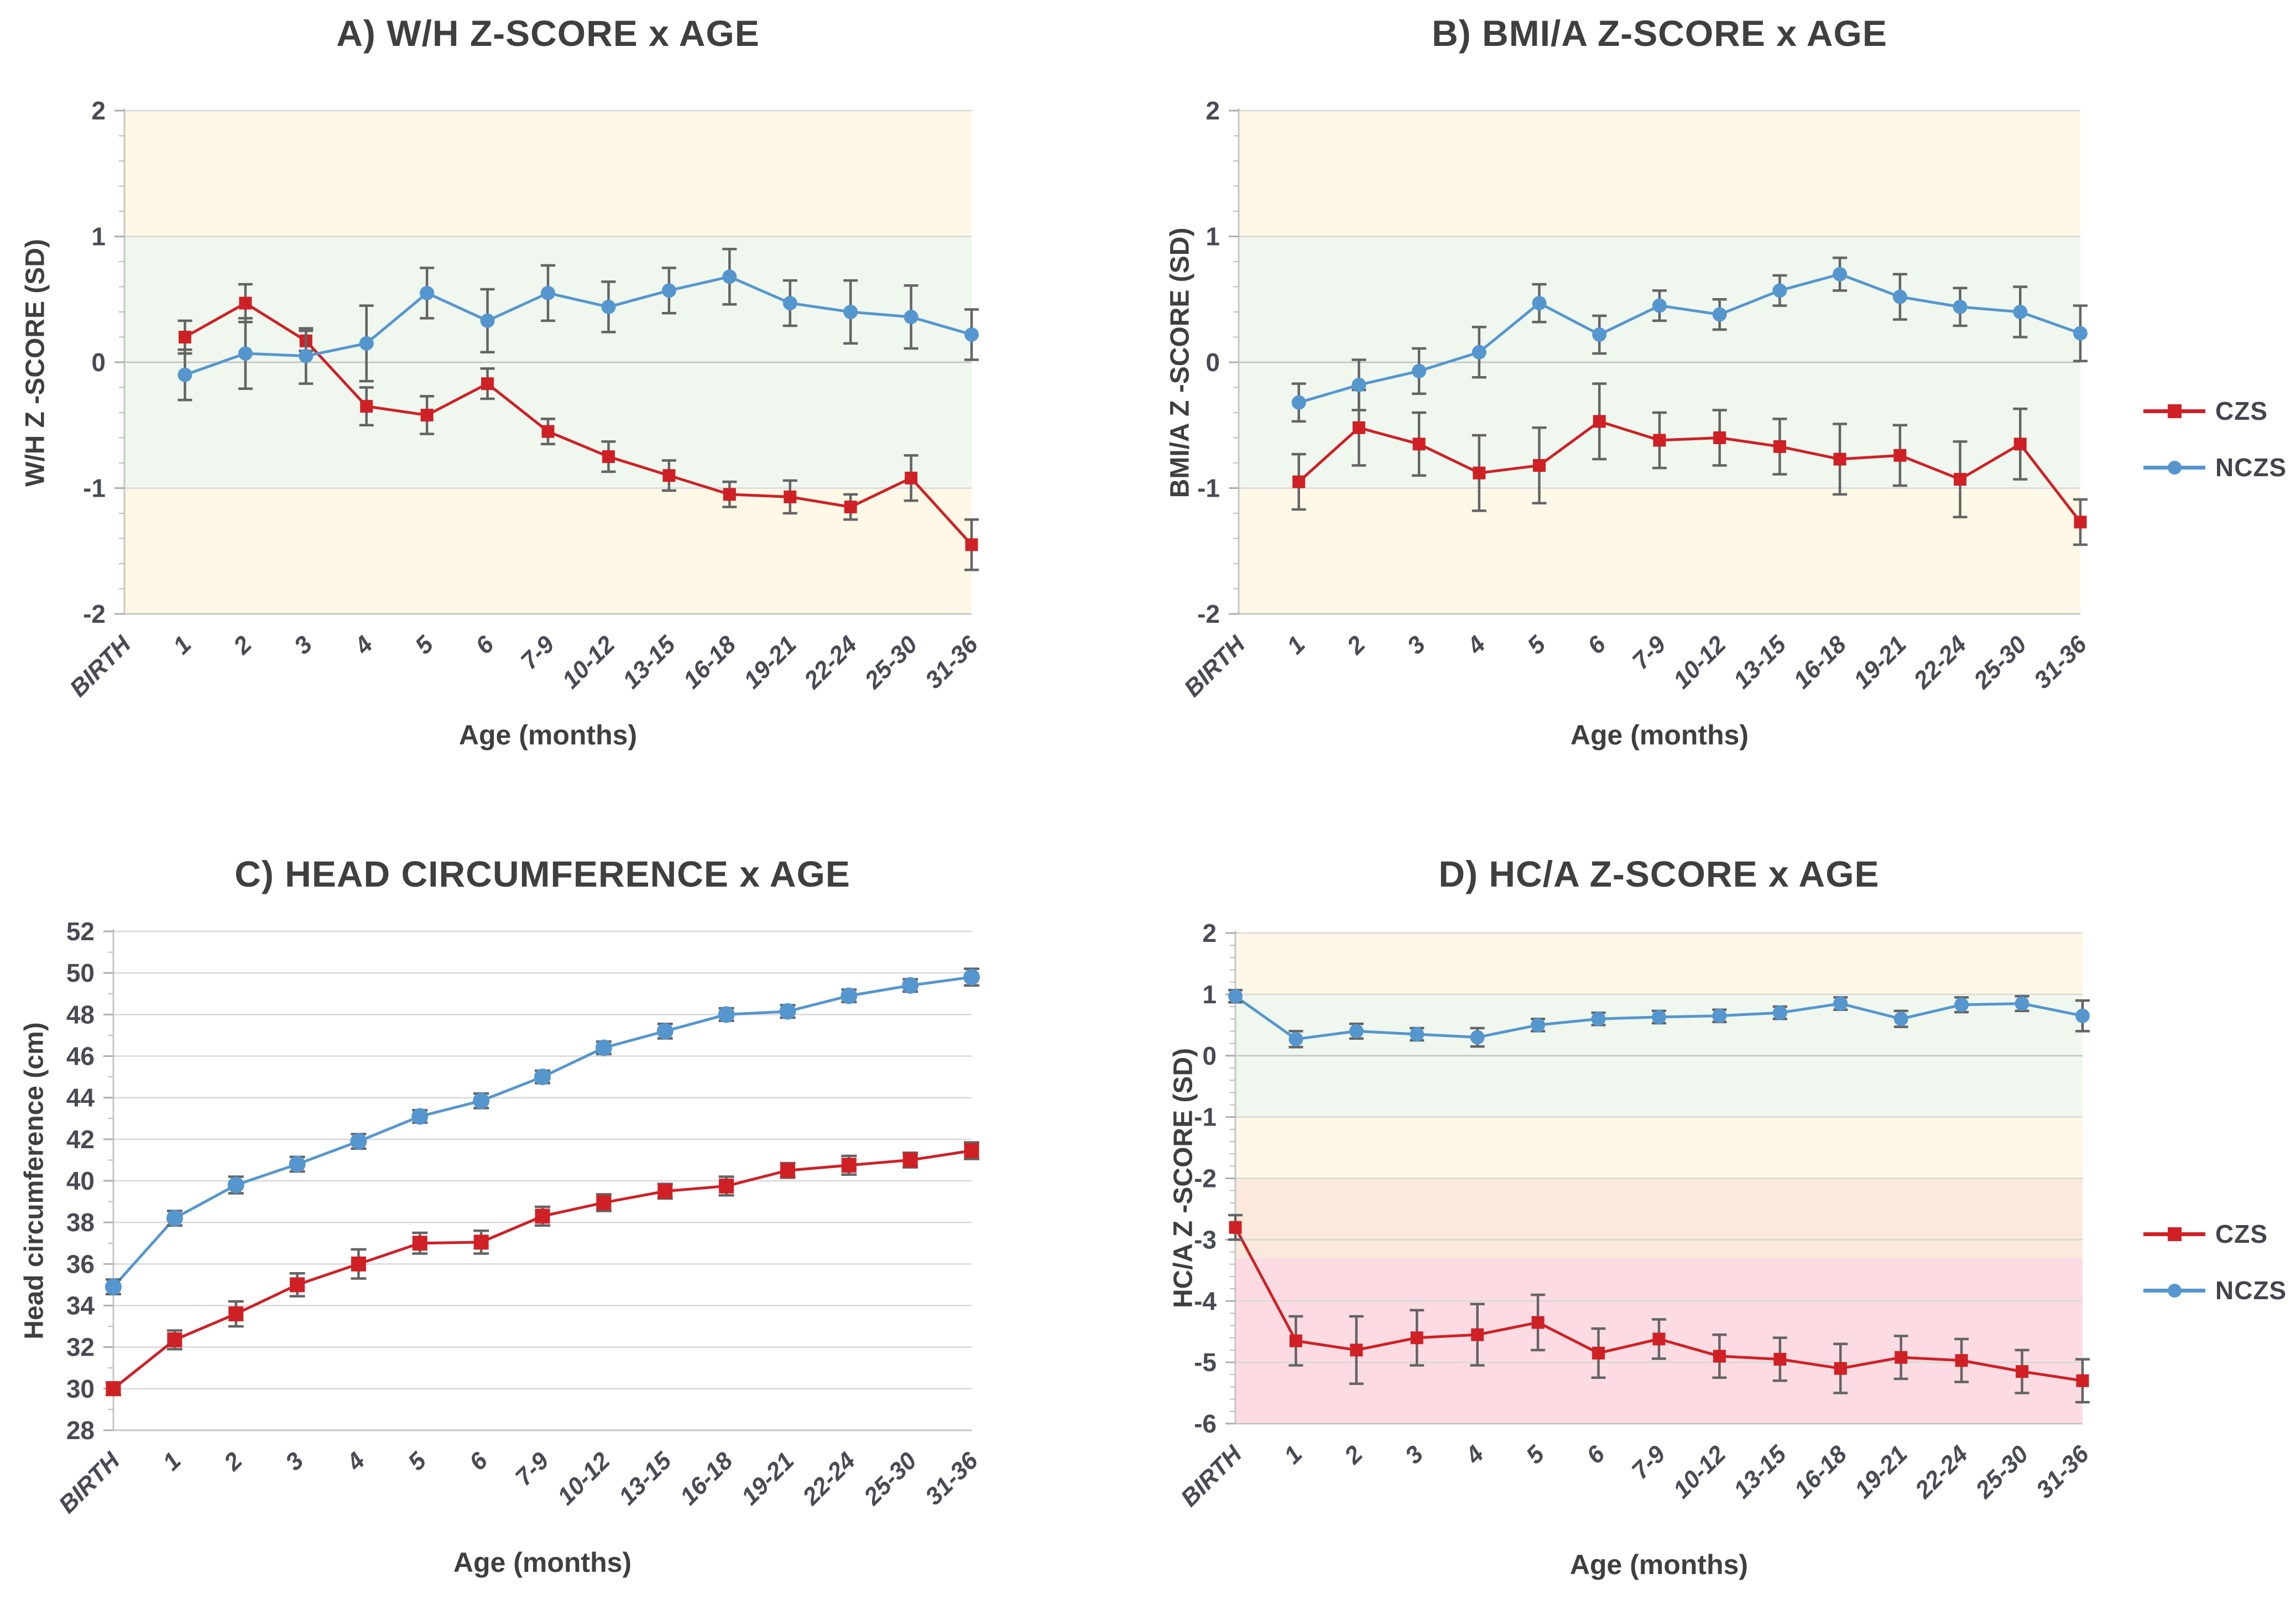 Image resolution: width=2296 pixels, height=1615 pixels. I want to click on y-axis-label: BMI/A Z -SCORE (SD), so click(1180, 362).